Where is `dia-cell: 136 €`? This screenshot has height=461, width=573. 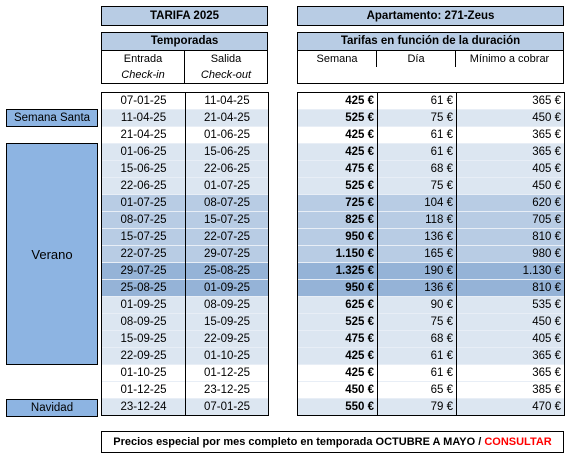 dia-cell: 136 € is located at coordinates (417, 288).